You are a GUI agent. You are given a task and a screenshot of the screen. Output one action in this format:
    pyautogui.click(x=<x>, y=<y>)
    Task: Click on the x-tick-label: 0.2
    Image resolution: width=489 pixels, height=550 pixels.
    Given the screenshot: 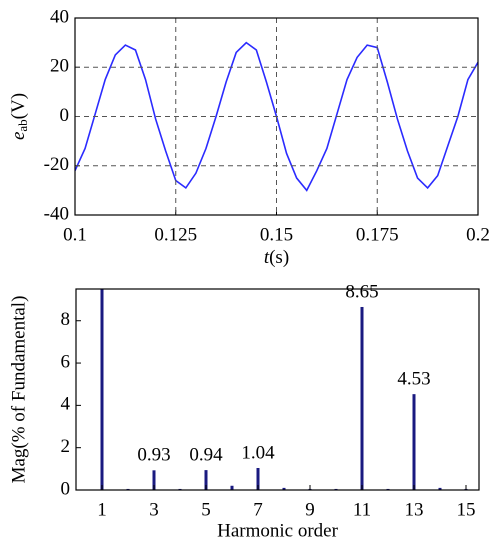 What is the action you would take?
    pyautogui.click(x=477, y=234)
    